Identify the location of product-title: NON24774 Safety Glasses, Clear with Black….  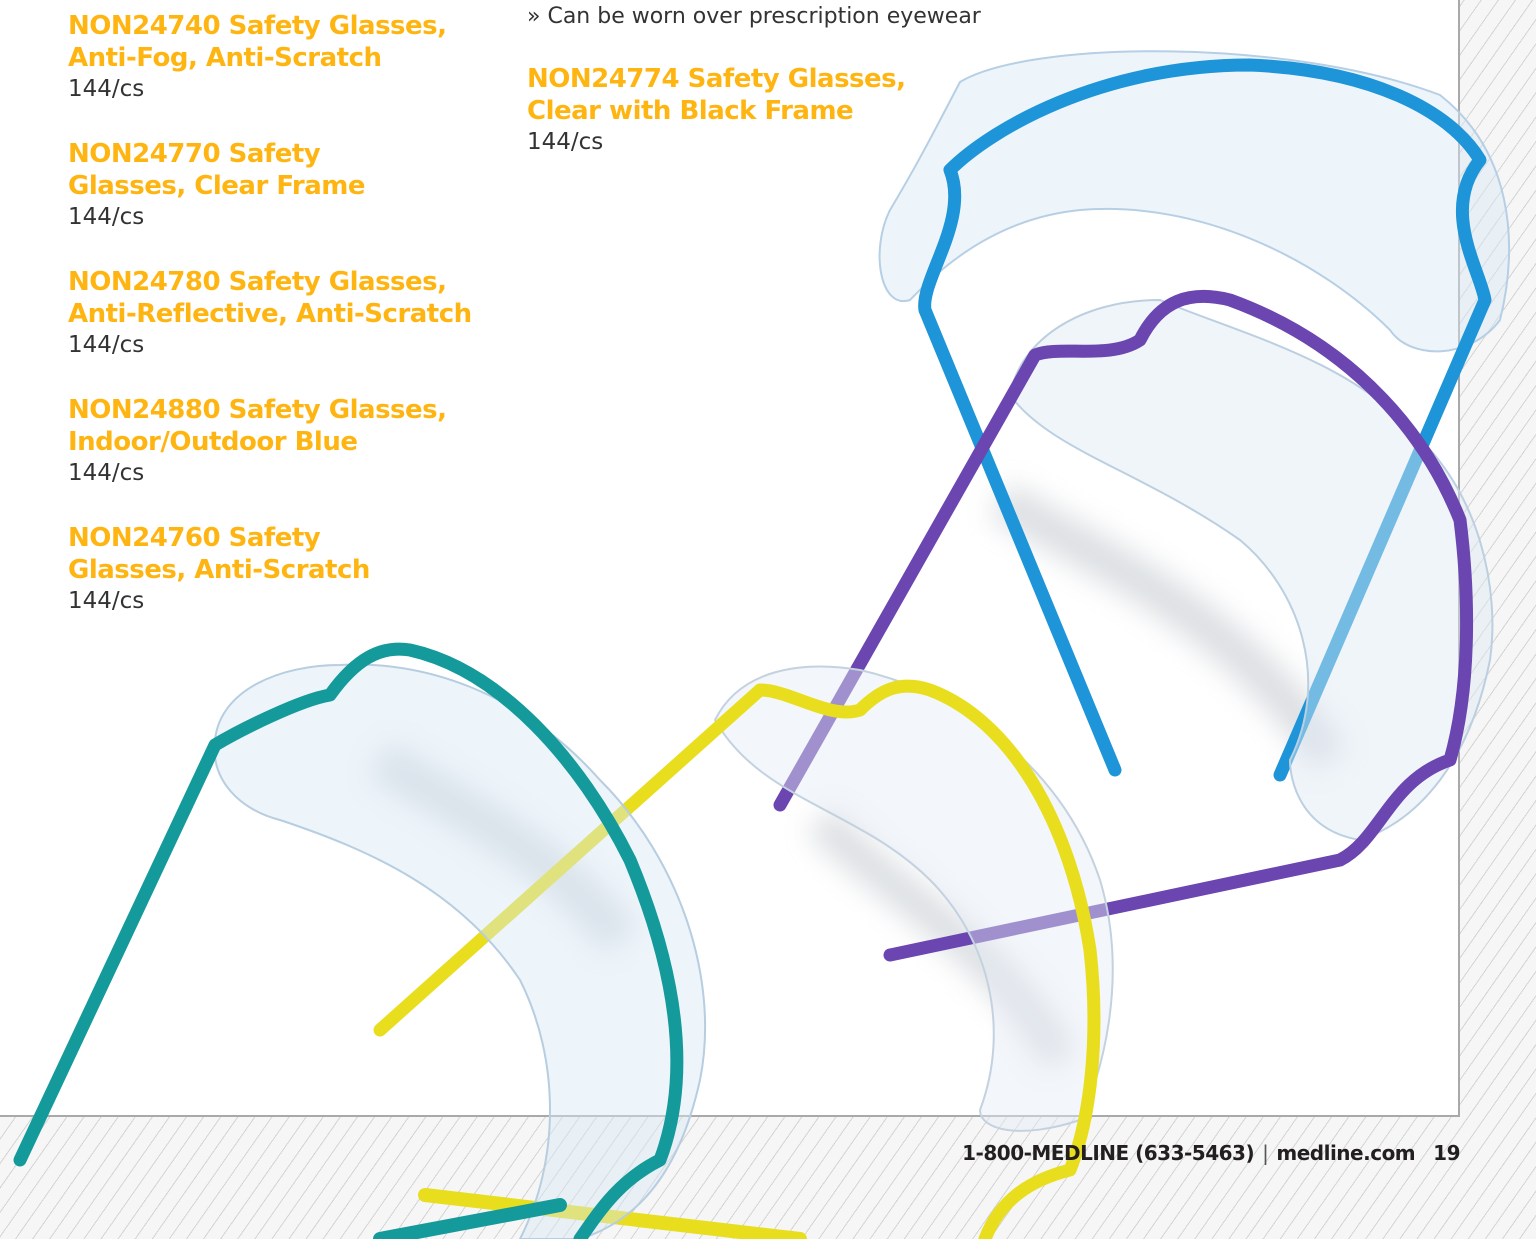
(716, 95).